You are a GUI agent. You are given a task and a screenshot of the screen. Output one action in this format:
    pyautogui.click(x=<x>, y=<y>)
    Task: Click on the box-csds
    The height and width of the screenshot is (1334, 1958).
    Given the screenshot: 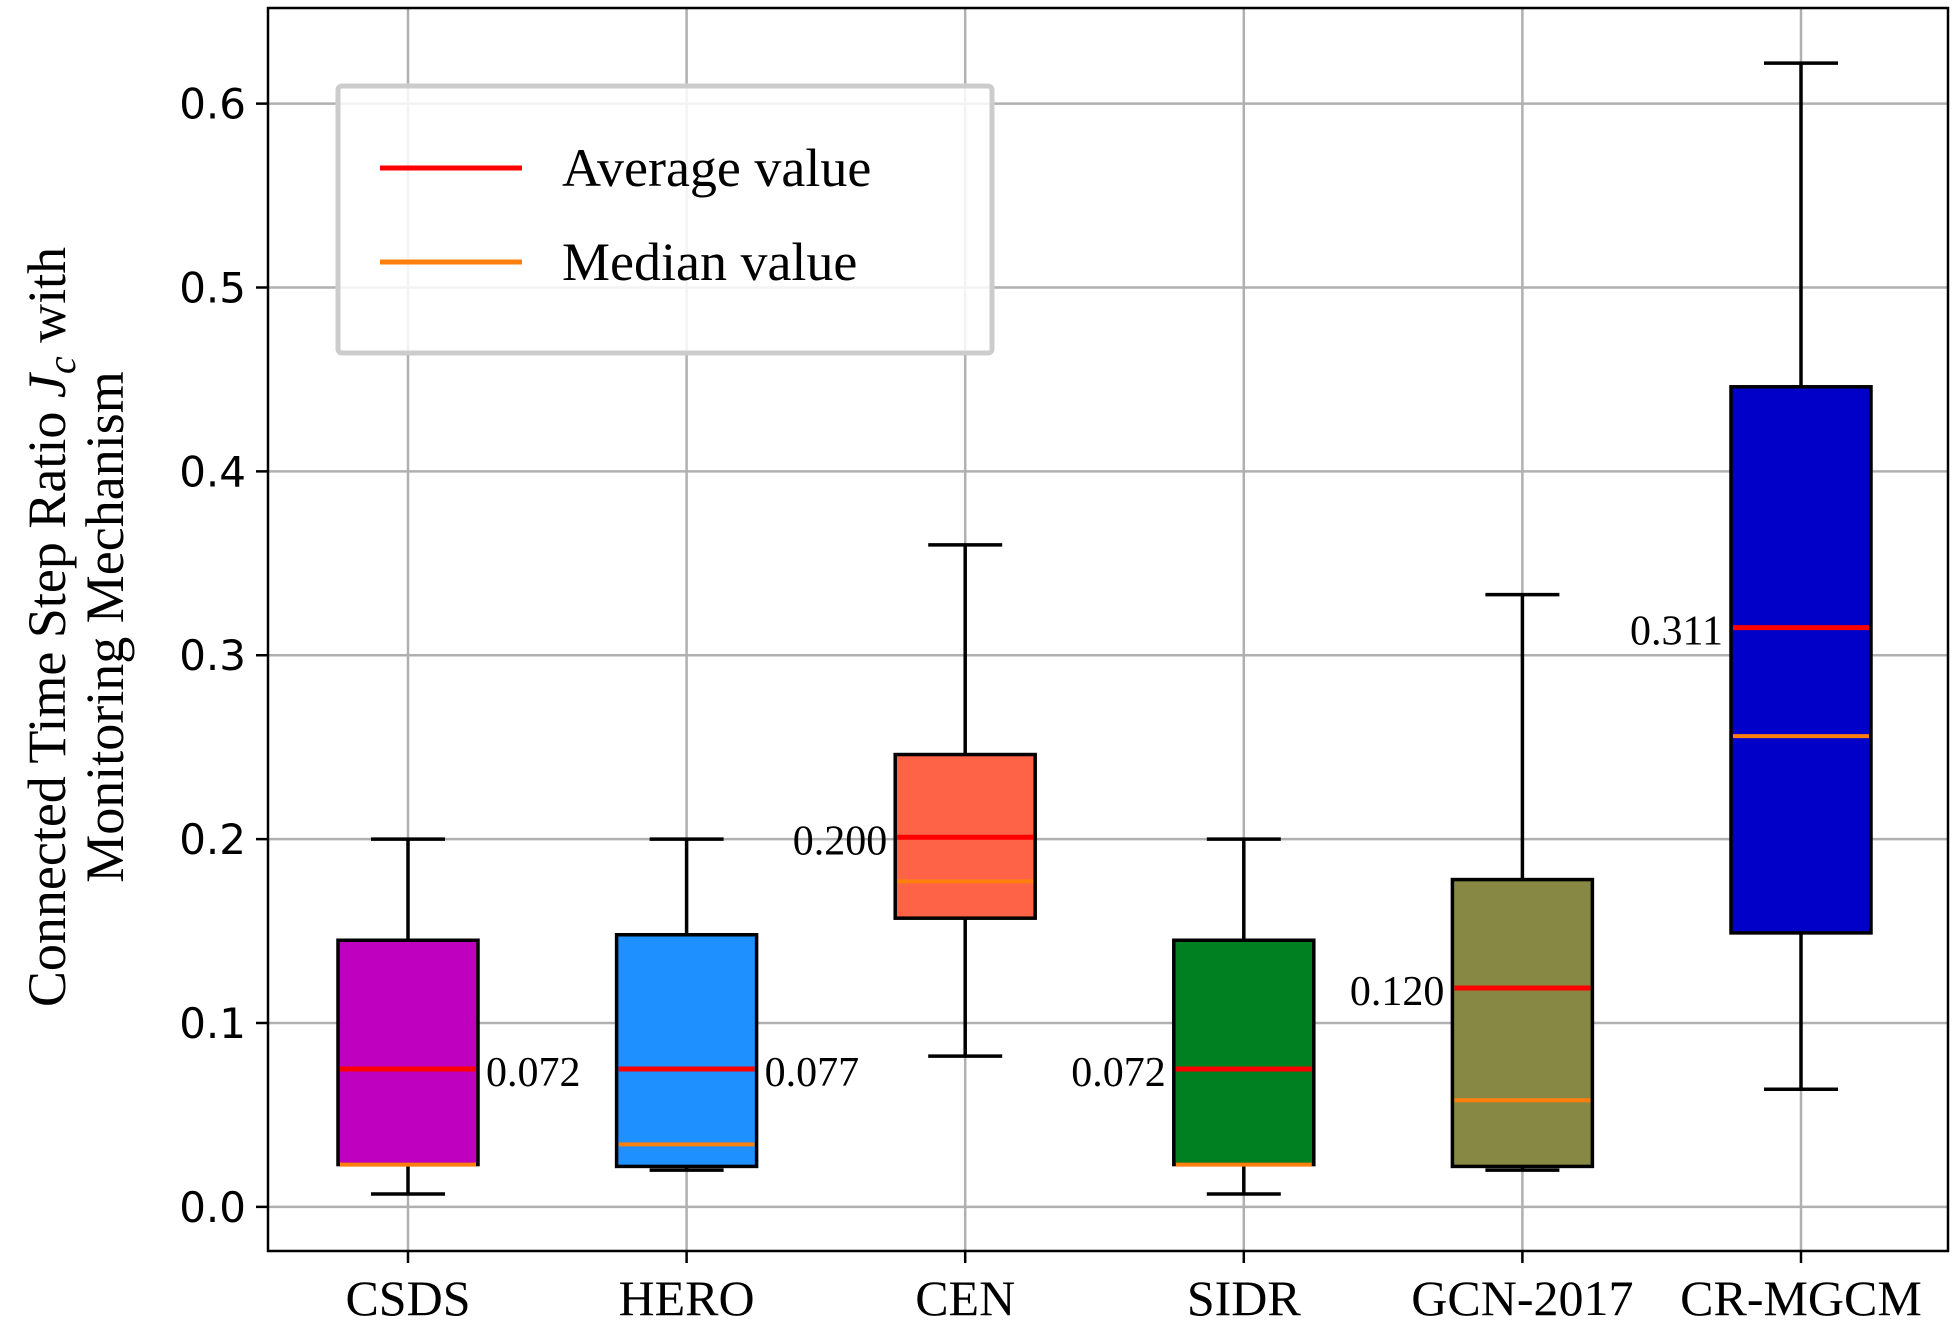 What is the action you would take?
    pyautogui.click(x=408, y=1016)
    